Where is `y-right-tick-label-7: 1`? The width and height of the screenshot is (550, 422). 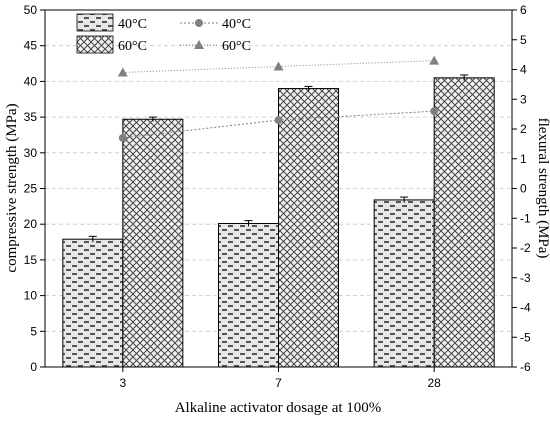
y-right-tick-label-7: 1 is located at coordinates (523, 159).